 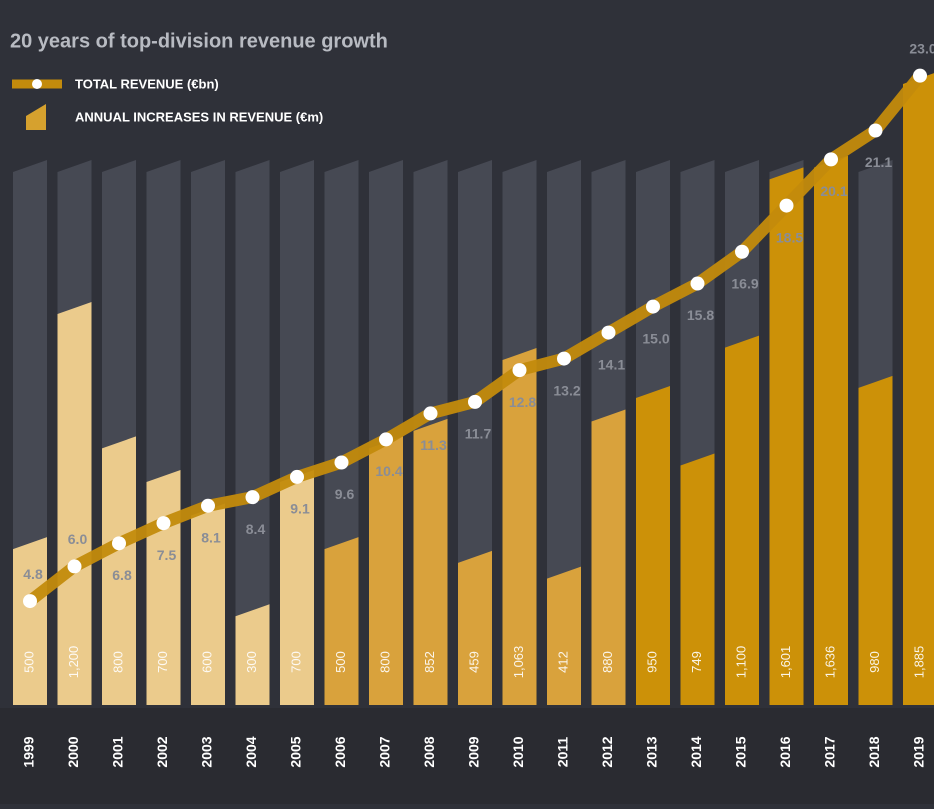 What do you see at coordinates (256, 529) in the screenshot?
I see `line-value-label: 8.4` at bounding box center [256, 529].